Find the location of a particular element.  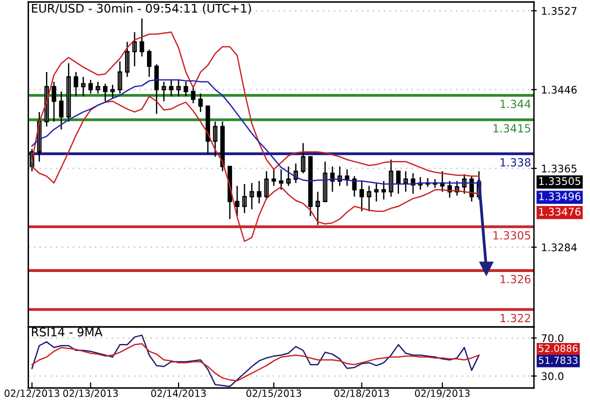

text: 52.0886 is located at coordinates (558, 348).